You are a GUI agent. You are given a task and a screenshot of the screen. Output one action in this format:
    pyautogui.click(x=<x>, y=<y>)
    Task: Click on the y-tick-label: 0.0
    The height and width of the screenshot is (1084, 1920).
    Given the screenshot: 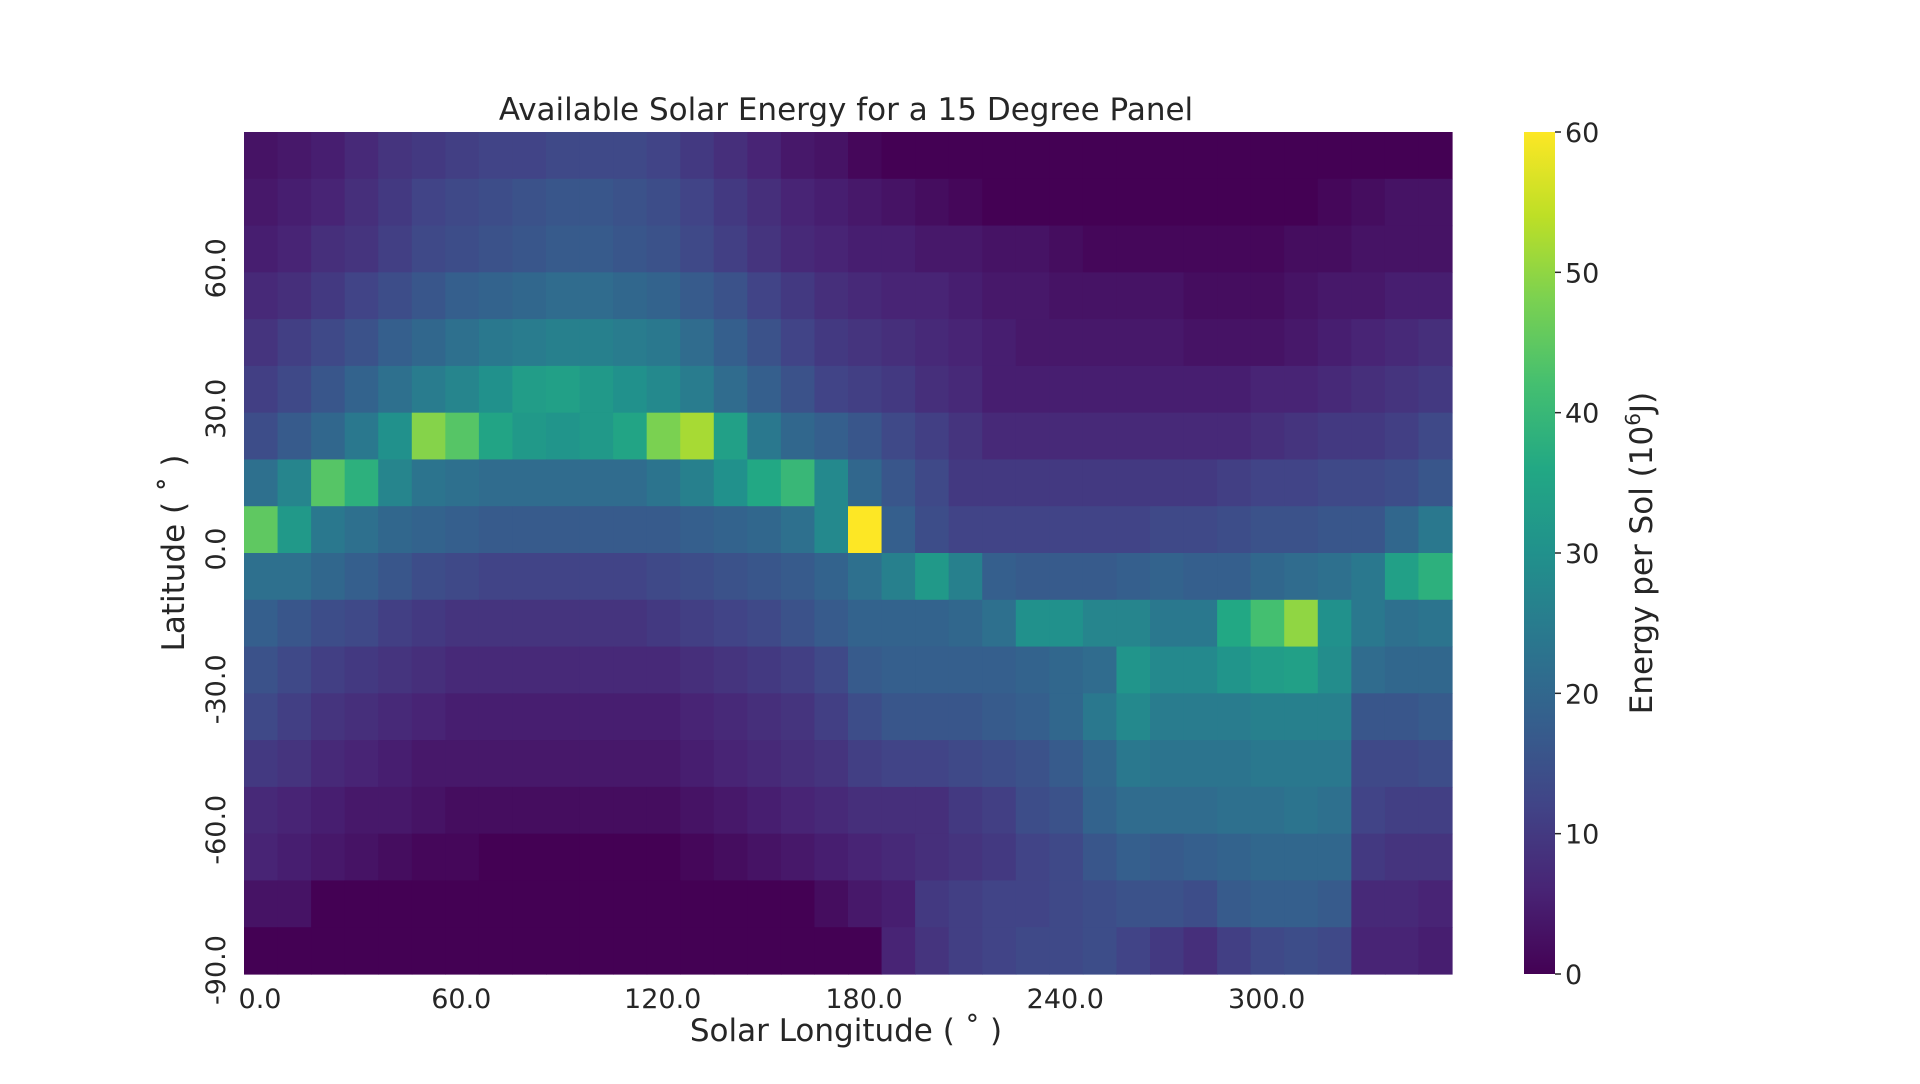 What is the action you would take?
    pyautogui.click(x=216, y=549)
    